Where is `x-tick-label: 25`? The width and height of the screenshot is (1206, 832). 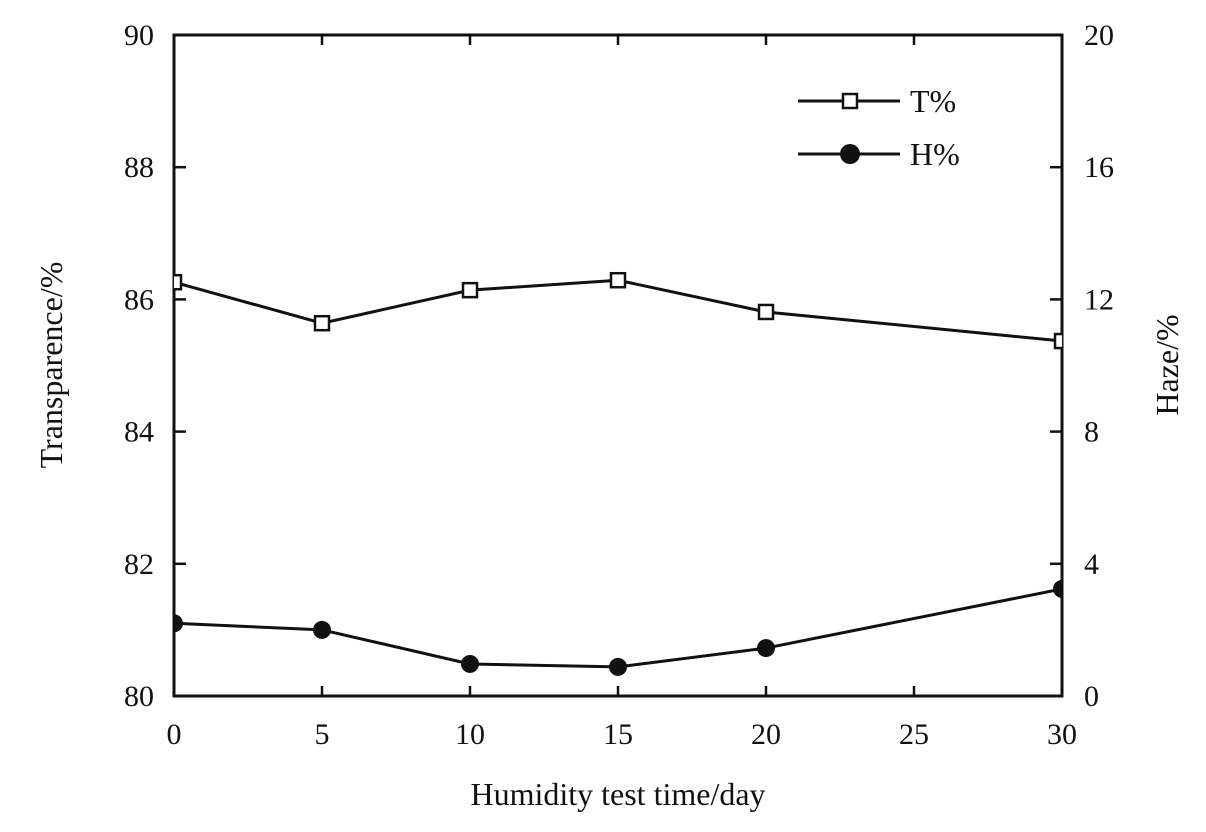
x-tick-label: 25 is located at coordinates (914, 734).